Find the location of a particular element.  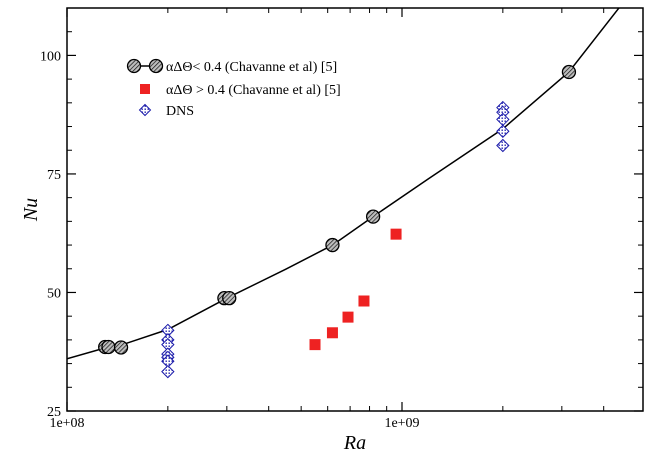

x-axis-title: Ra is located at coordinates (354, 443).